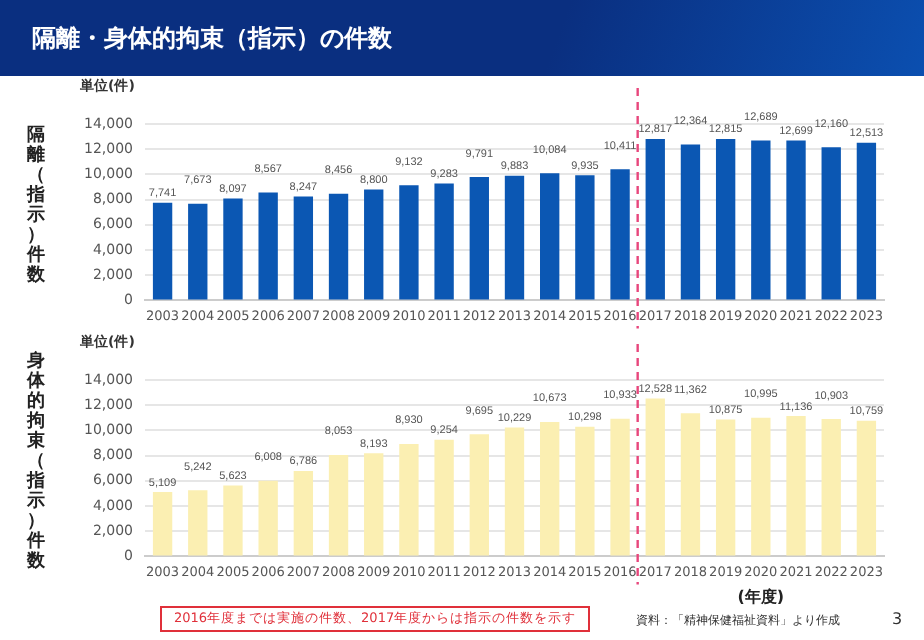 The image size is (924, 640). What do you see at coordinates (212, 38) in the screenshot?
I see `chart-title: 隔離・身体的拘束（指示）の件数` at bounding box center [212, 38].